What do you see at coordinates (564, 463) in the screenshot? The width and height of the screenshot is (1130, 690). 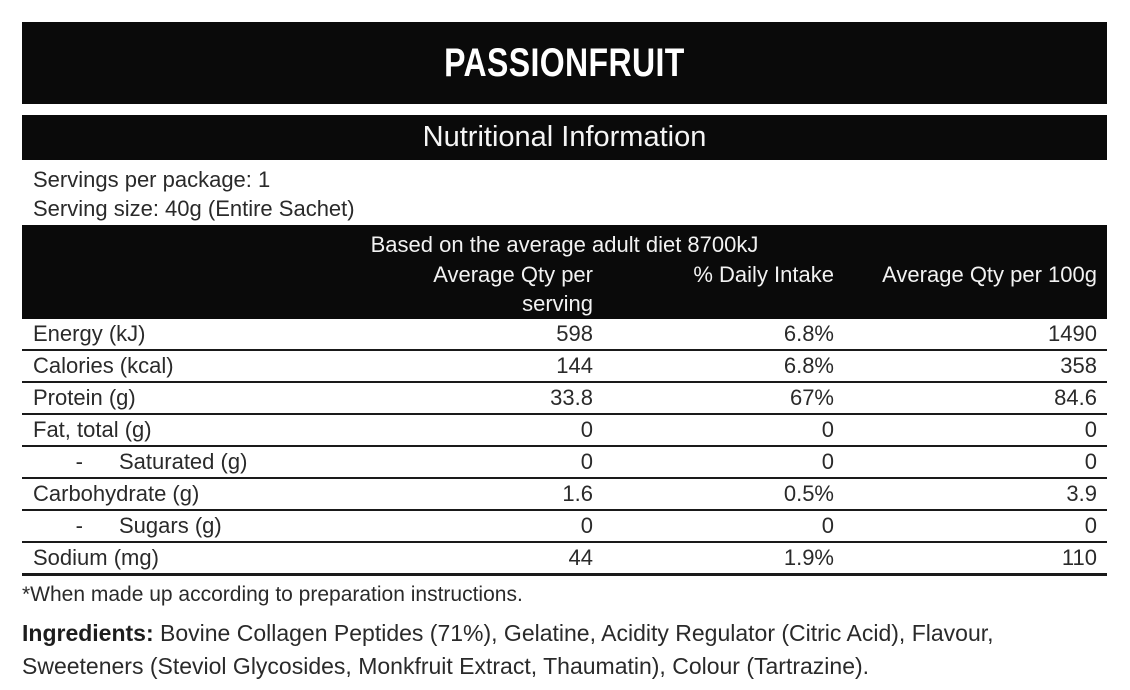 I see `table-row-saturated-fat: - Saturated (g) 0 0 0` at bounding box center [564, 463].